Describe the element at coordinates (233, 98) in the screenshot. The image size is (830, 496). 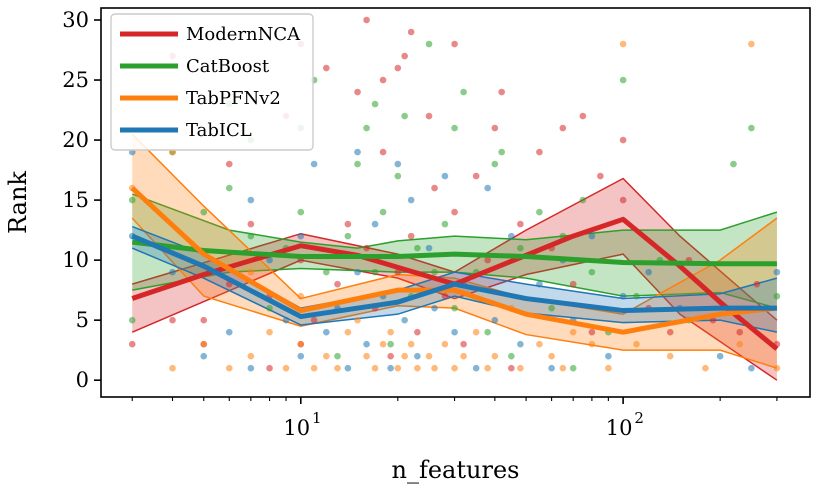
I see `legend-label-tabpfnv2: TabPFNv2` at that location.